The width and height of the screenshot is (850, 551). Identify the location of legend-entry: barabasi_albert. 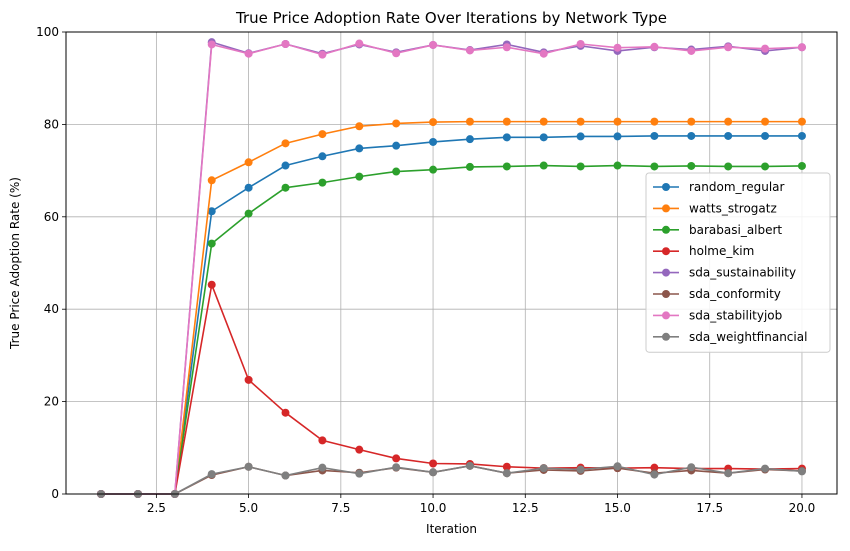
(717, 230).